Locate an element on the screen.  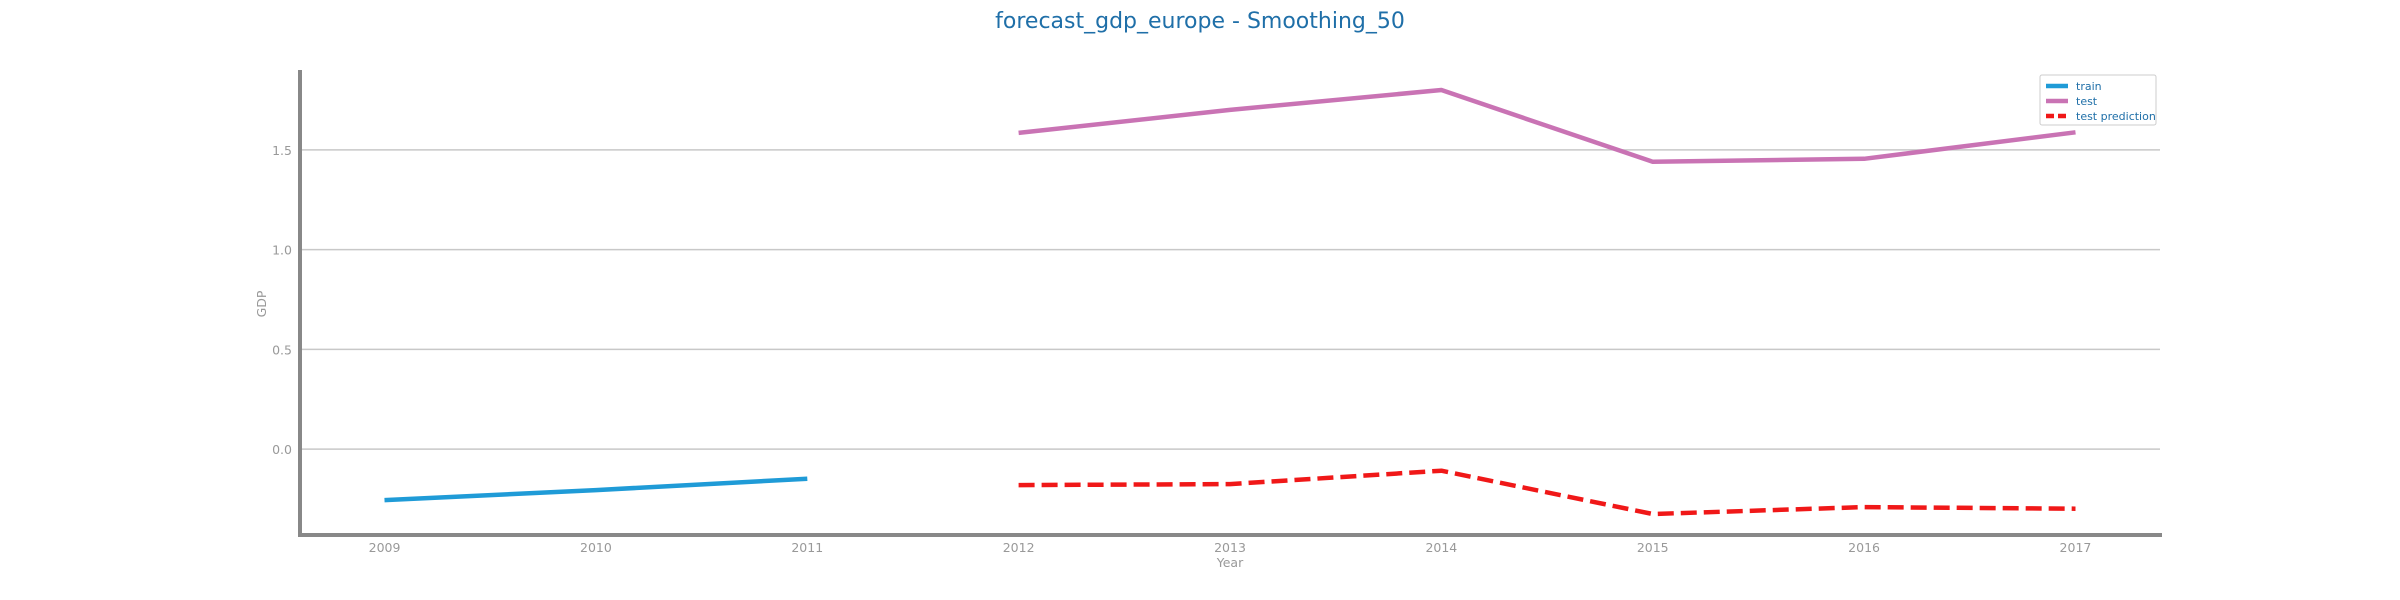
x-tick-label: 2010 is located at coordinates (596, 547).